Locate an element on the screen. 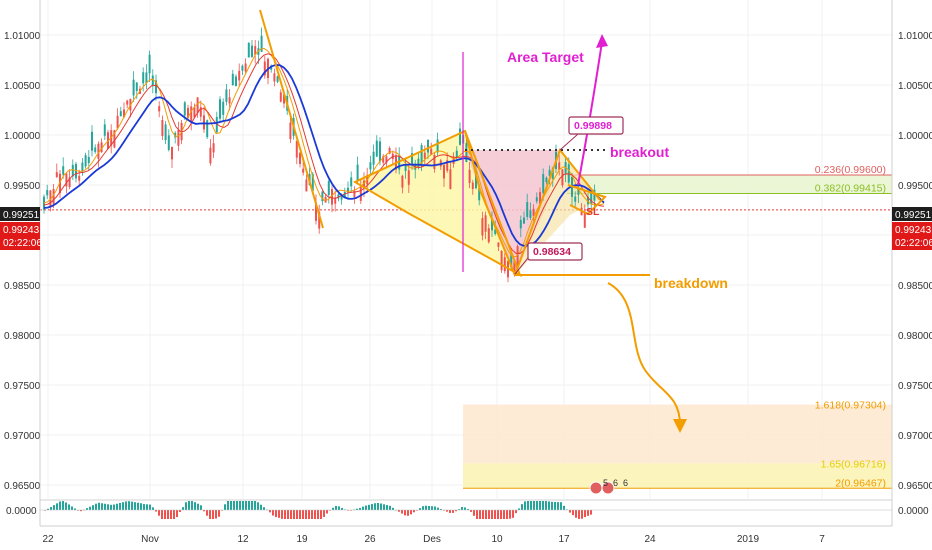 This screenshot has height=550, width=932. x-tick-label: 17 is located at coordinates (564, 539).